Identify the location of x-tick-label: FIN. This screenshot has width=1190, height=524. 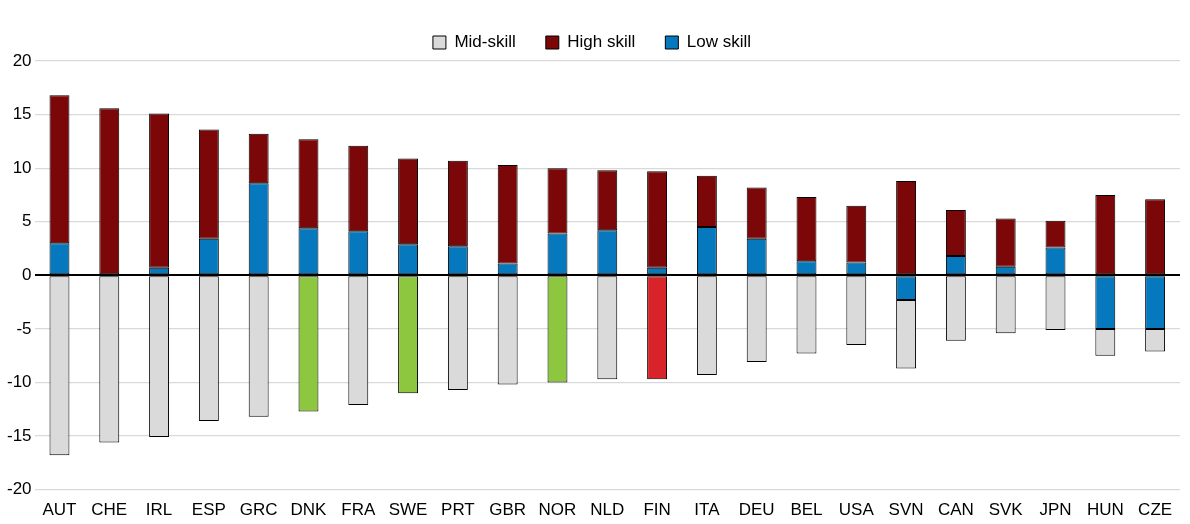
(657, 510).